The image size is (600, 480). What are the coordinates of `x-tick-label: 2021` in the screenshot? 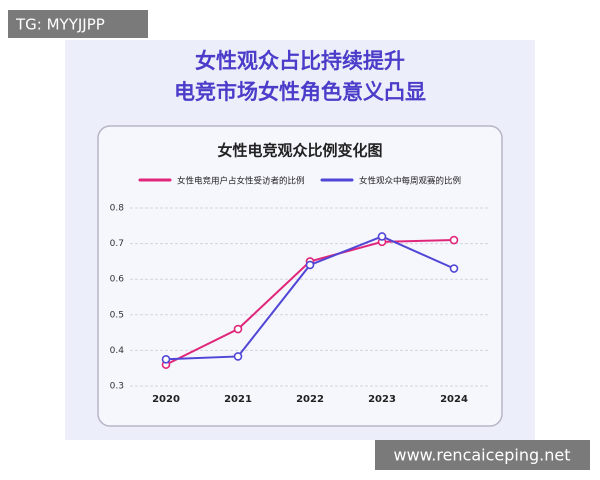 It's located at (238, 399).